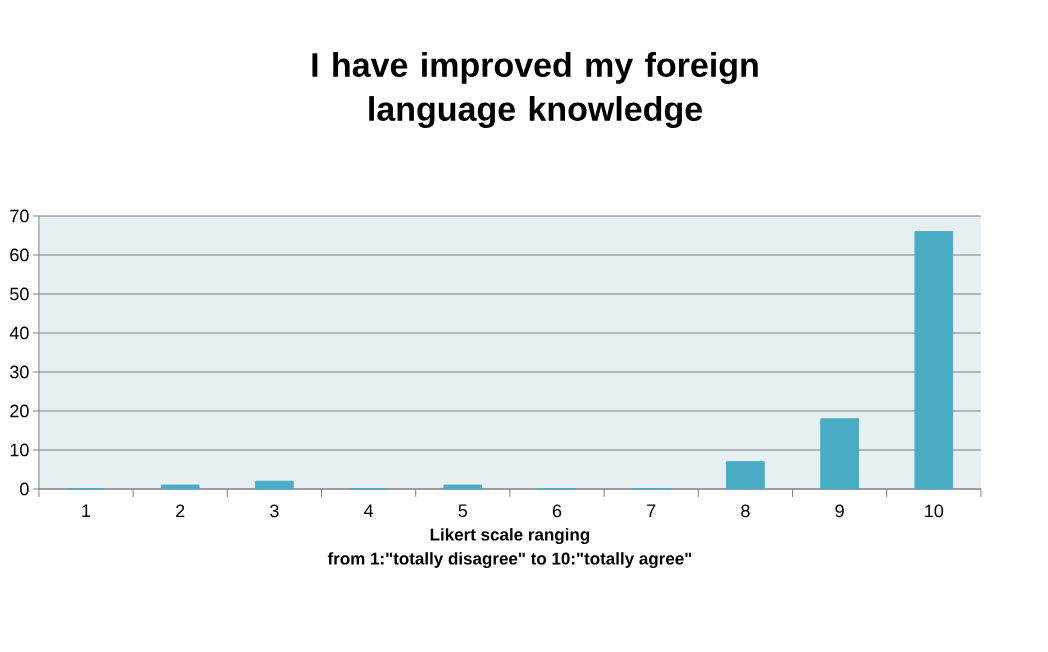  Describe the element at coordinates (19, 255) in the screenshot. I see `y-tick-label: 60` at that location.